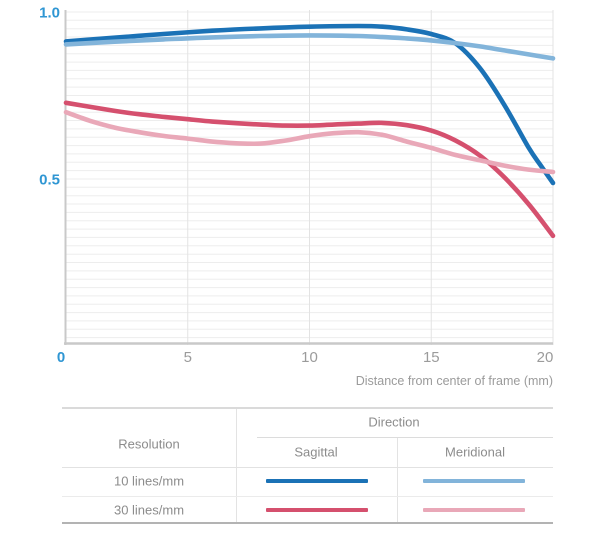 This screenshot has height=550, width=604. What do you see at coordinates (474, 481) in the screenshot?
I see `legend-line-10-meridional` at bounding box center [474, 481].